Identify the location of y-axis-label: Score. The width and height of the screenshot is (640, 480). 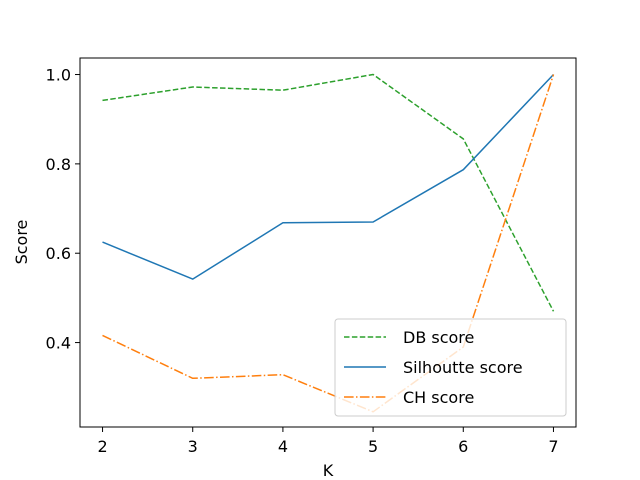
(21, 242).